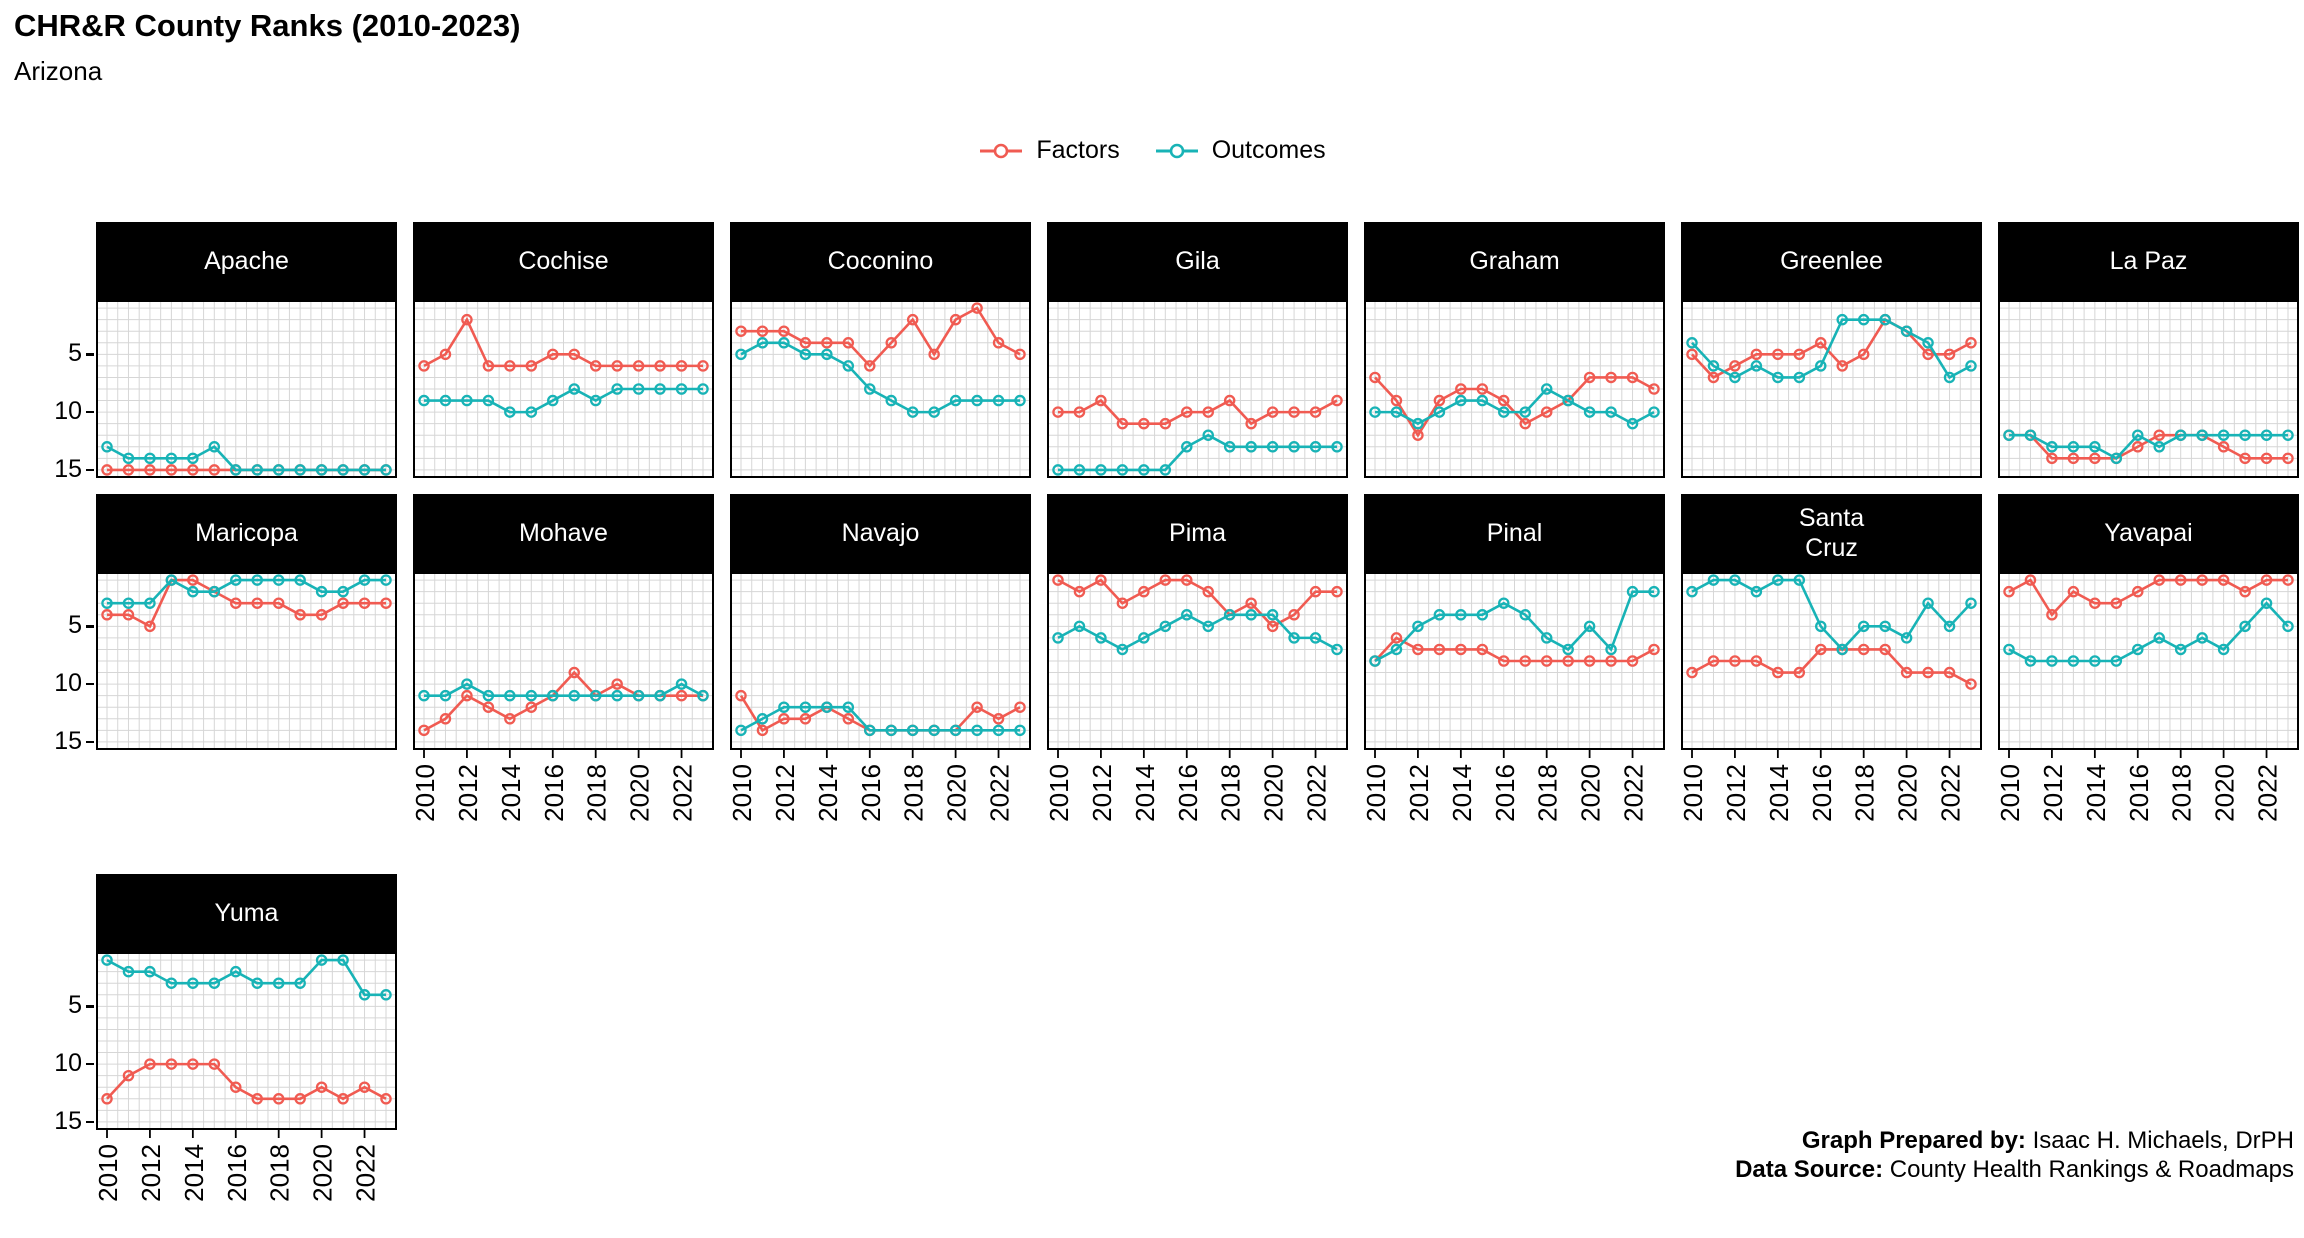  What do you see at coordinates (880, 261) in the screenshot?
I see `panel-title: Coconino` at bounding box center [880, 261].